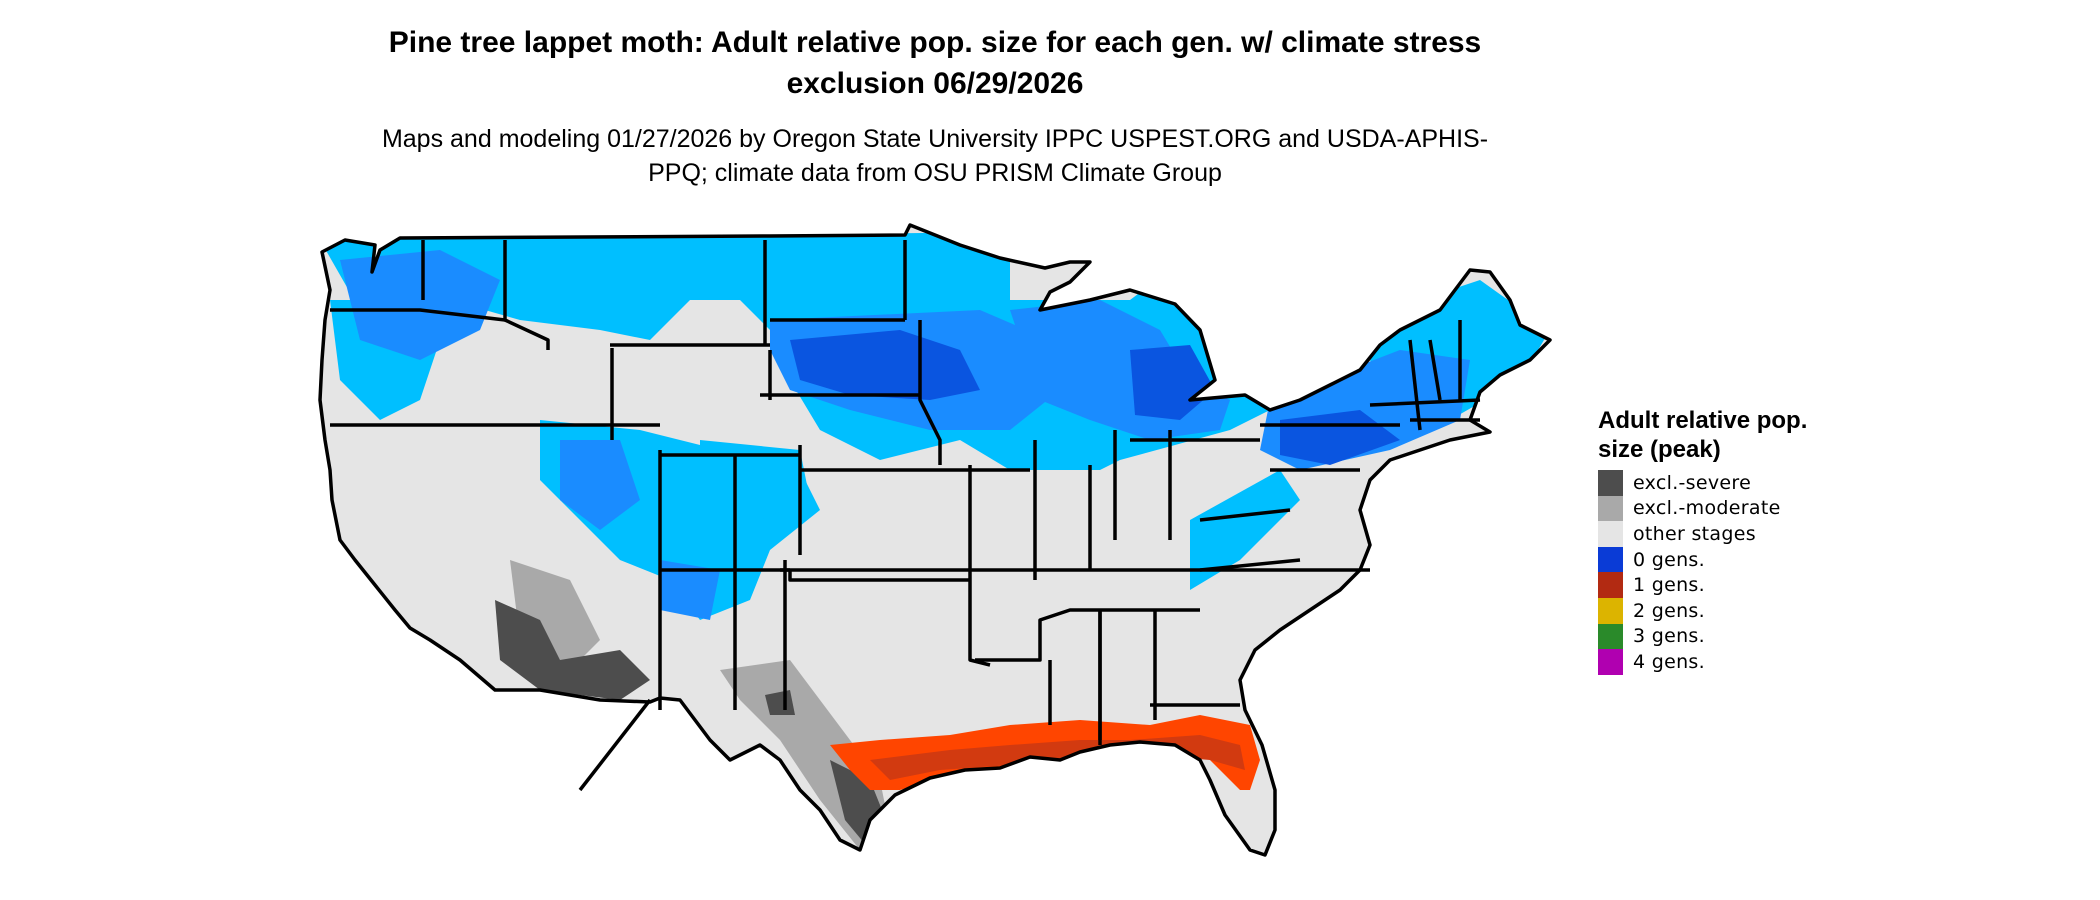 This screenshot has height=900, width=2100. Describe the element at coordinates (1708, 559) in the screenshot. I see `legend-item: 0 gens.` at that location.